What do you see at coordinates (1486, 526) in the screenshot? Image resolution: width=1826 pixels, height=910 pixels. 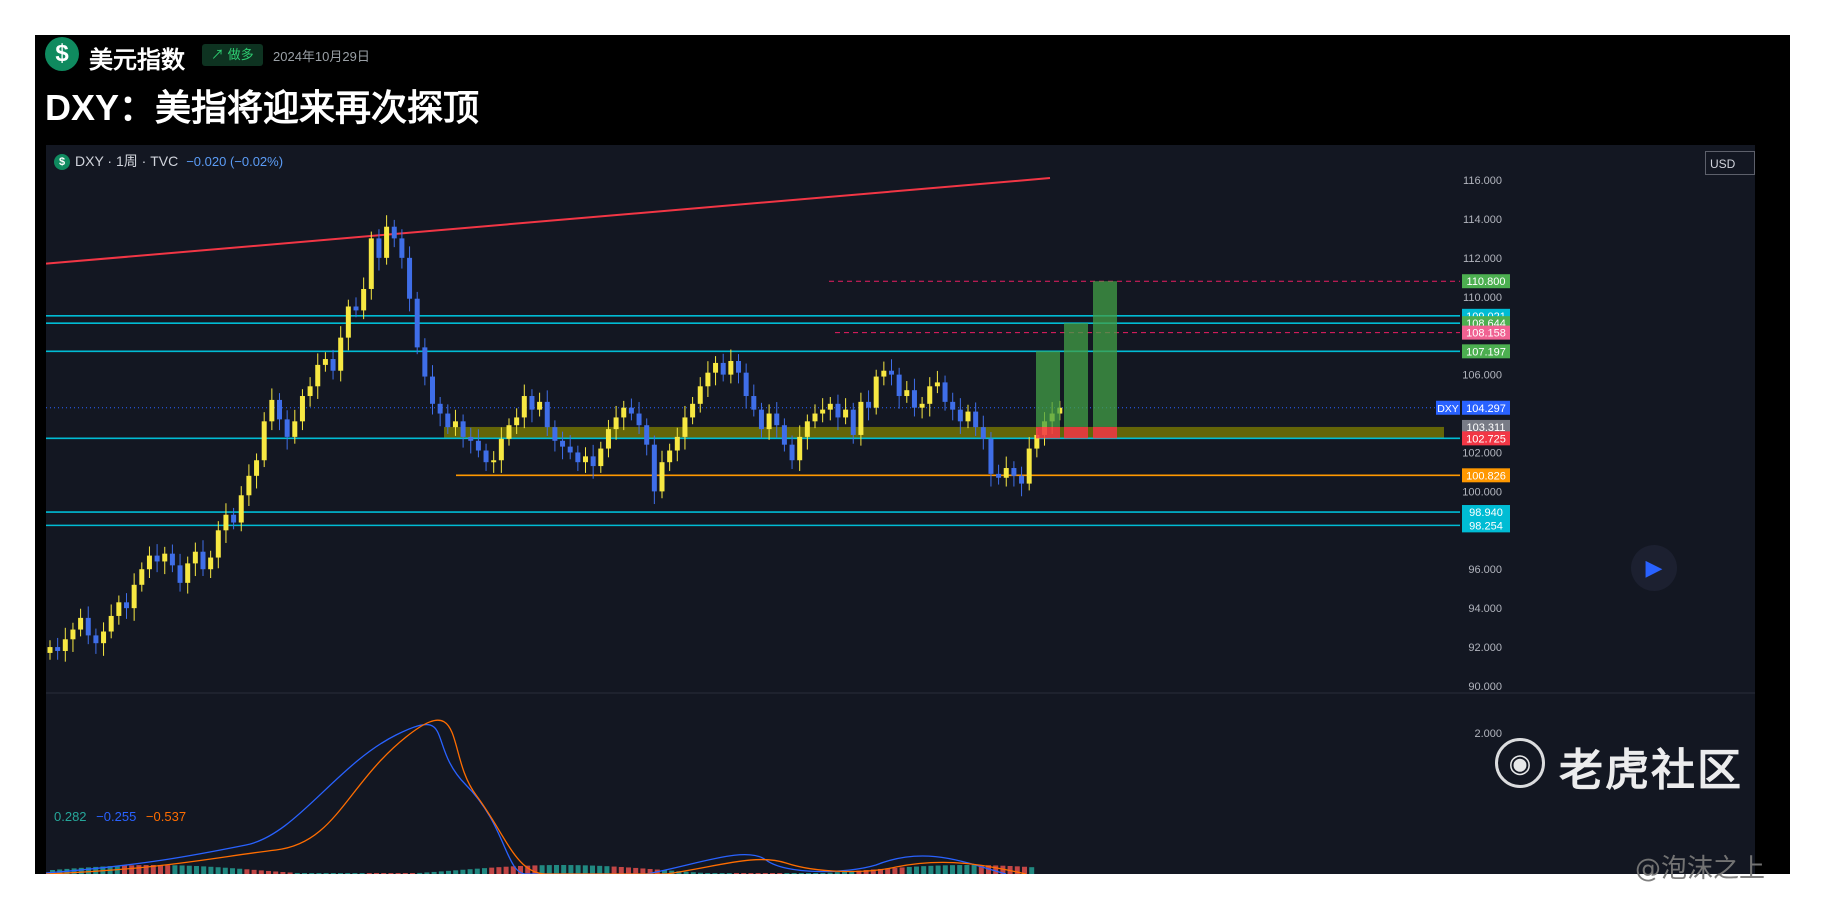 I see `price-label: 98.254` at bounding box center [1486, 526].